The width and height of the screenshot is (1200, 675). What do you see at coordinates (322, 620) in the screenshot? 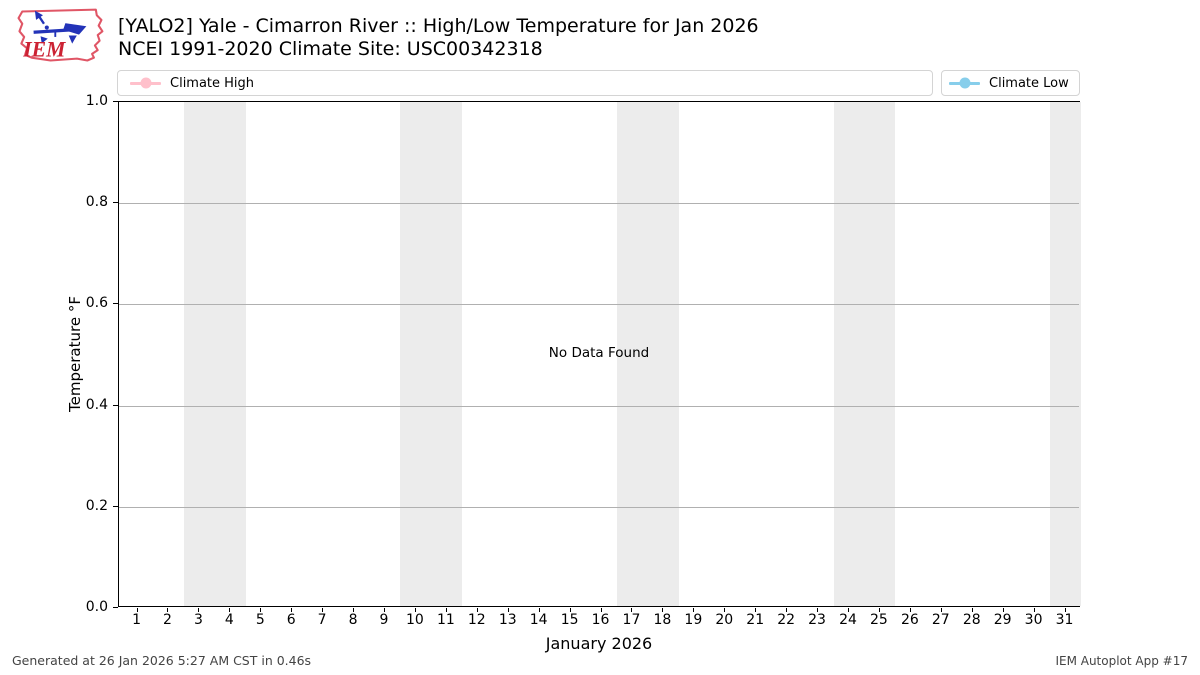
I see `x-tick-label: 7` at bounding box center [322, 620].